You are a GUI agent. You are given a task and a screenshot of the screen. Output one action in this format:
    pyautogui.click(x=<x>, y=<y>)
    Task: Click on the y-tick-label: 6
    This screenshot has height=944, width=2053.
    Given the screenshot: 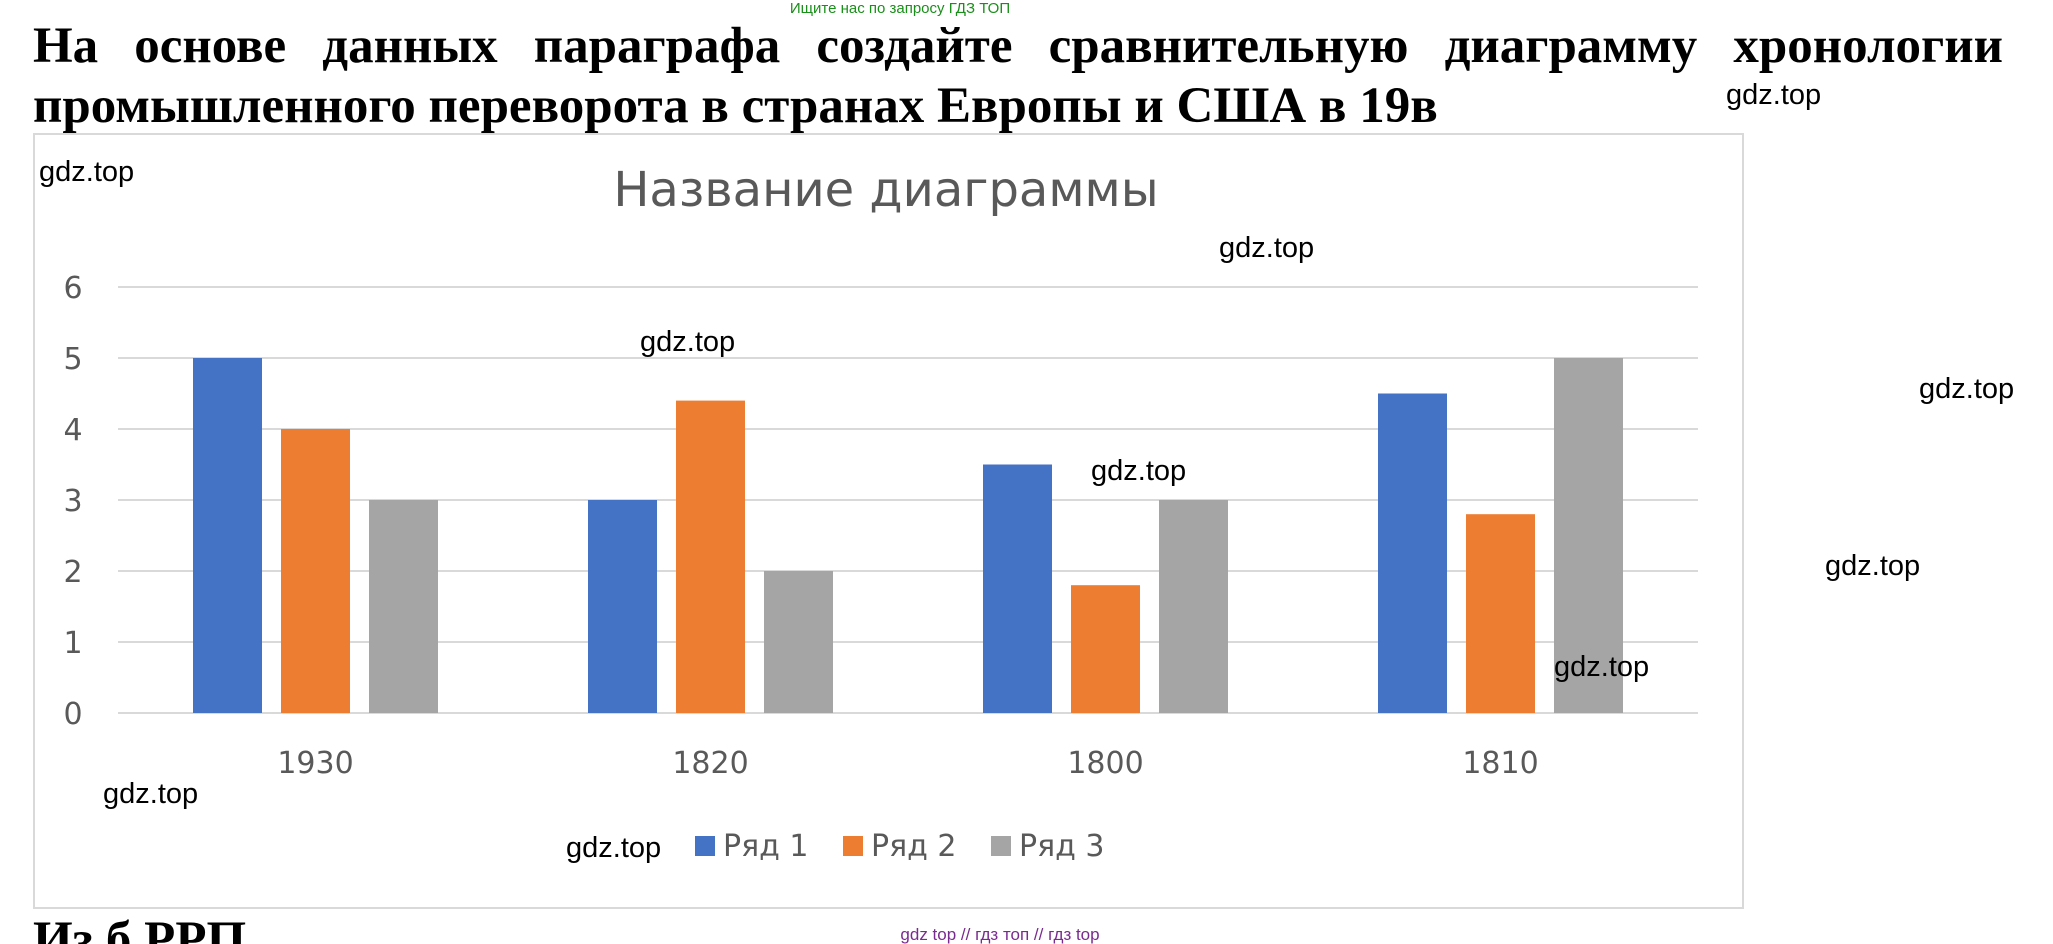 What is the action you would take?
    pyautogui.click(x=72, y=288)
    